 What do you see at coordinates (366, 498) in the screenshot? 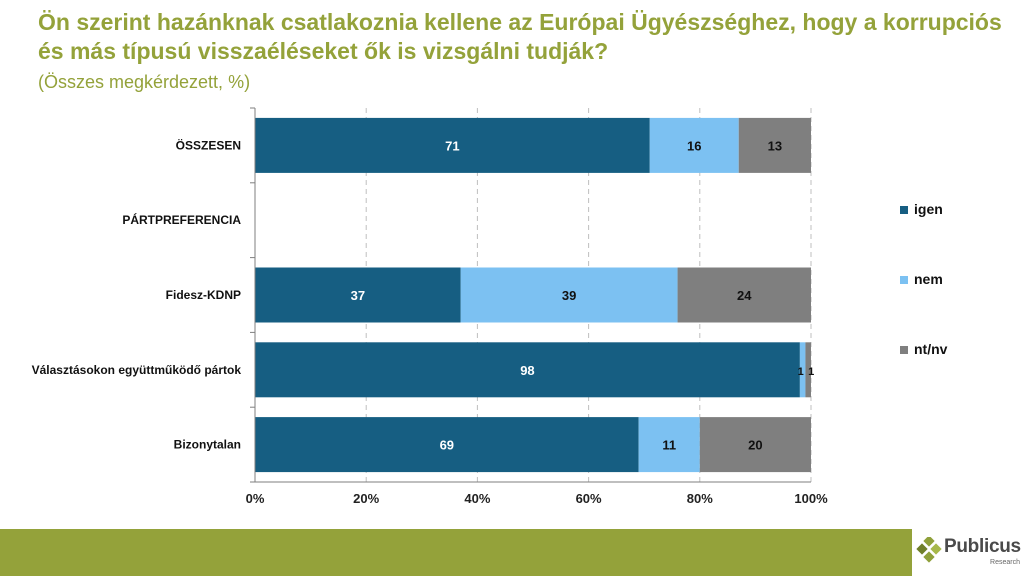
I see `x-tick-label: 20%` at bounding box center [366, 498].